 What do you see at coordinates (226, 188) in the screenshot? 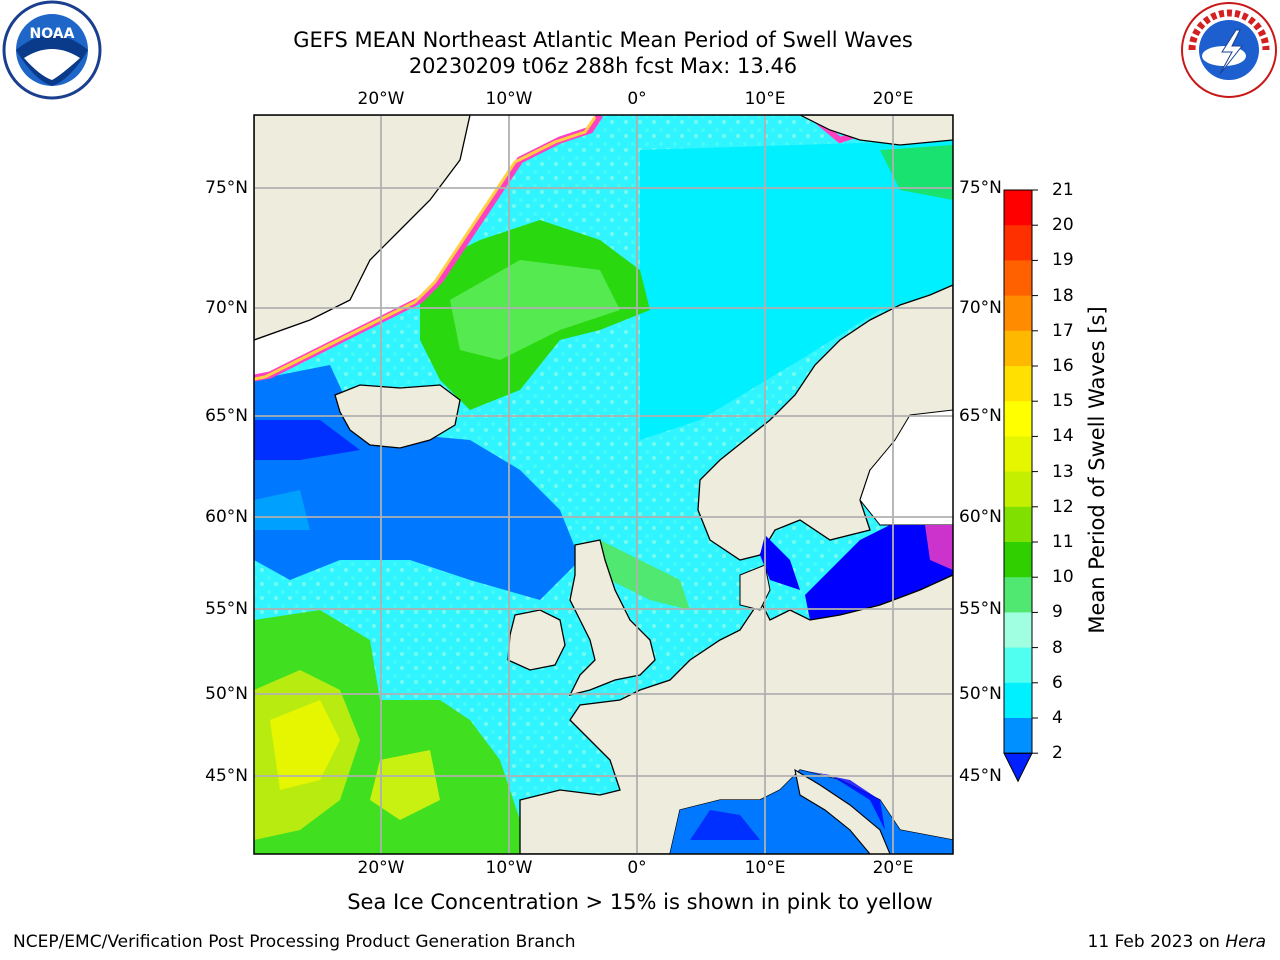
I see `lat-tick-left: 75°N` at bounding box center [226, 188].